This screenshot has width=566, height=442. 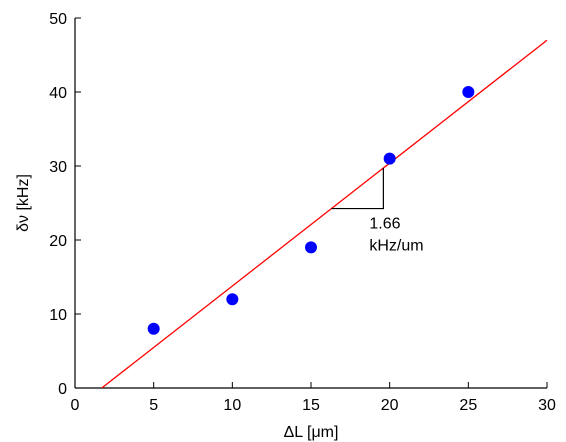 I want to click on slope-value-label: 1.66, so click(x=384, y=224).